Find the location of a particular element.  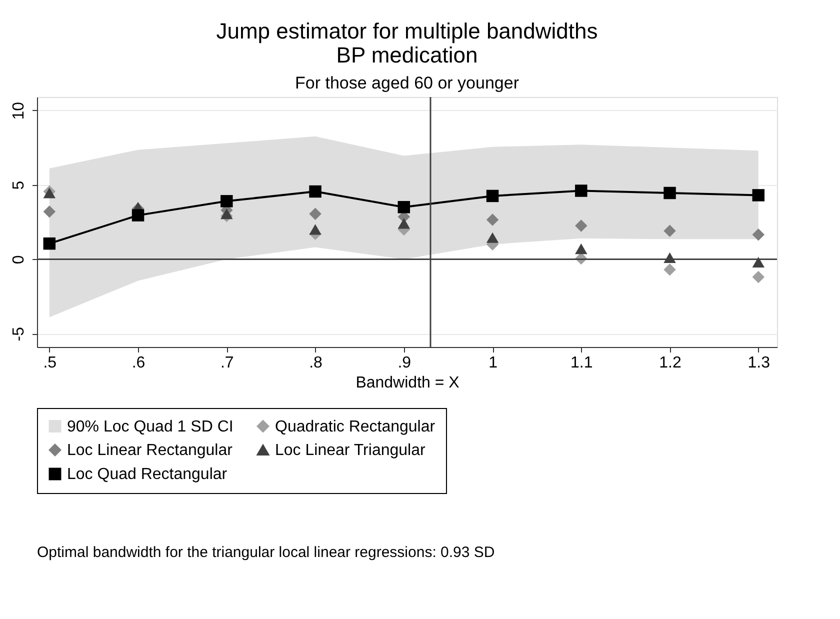

text: Optimal bandwidth for the triangular local linear regressions: 0.93 SD is located at coordinates (266, 552).